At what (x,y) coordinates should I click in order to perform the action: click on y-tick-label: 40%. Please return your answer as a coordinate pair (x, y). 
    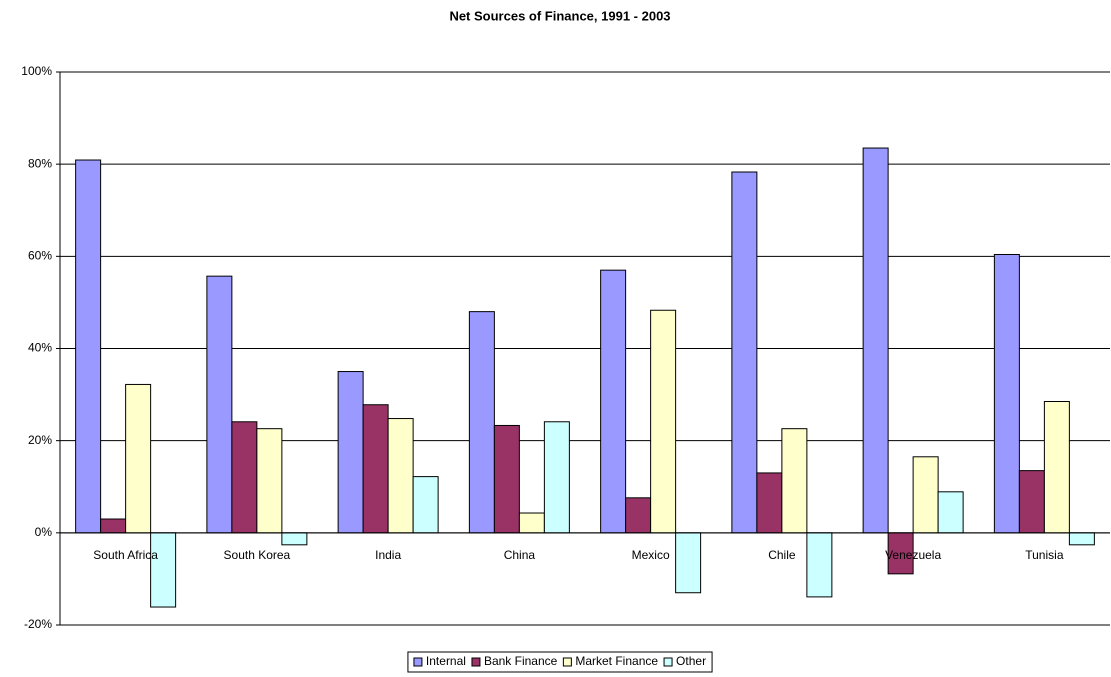
    Looking at the image, I should click on (40, 348).